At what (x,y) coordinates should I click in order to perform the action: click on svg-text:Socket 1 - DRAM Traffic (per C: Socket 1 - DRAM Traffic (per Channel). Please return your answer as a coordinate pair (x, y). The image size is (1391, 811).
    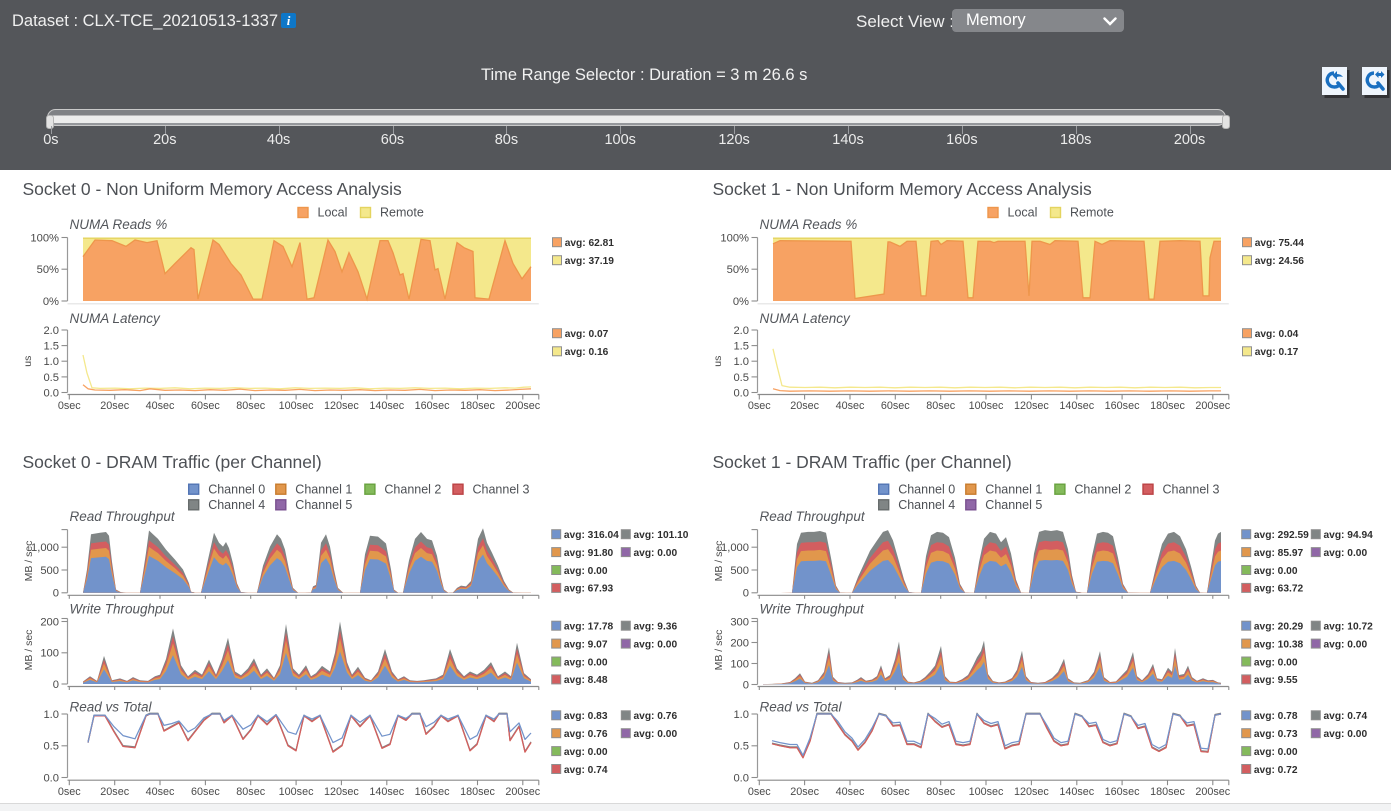
    Looking at the image, I should click on (862, 462).